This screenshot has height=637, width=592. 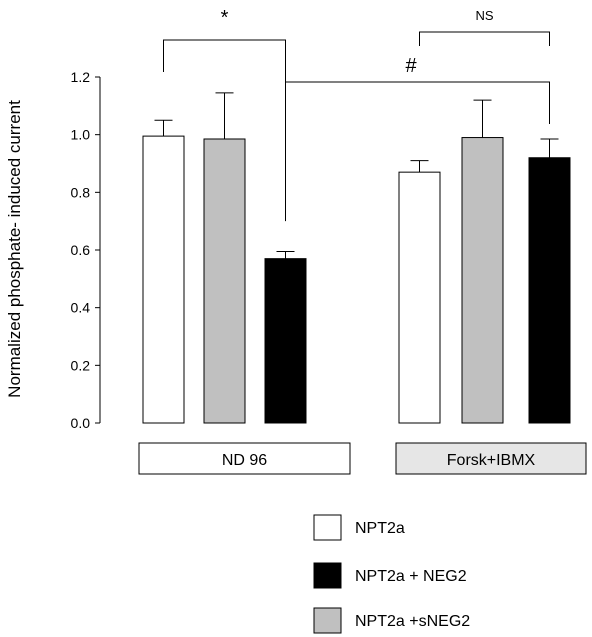 I want to click on significance-marker: #, so click(x=411, y=66).